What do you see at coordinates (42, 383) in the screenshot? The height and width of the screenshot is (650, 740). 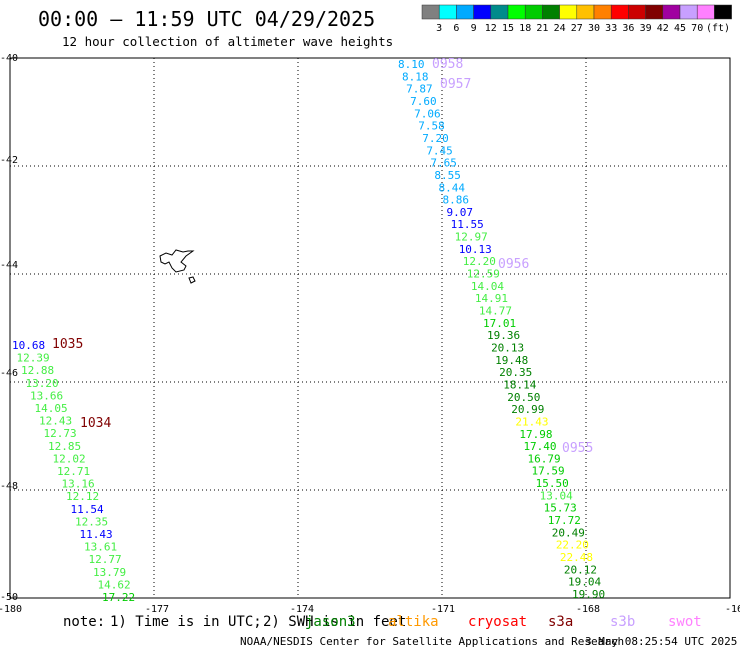 I see `wave-height-label: 13.20` at bounding box center [42, 383].